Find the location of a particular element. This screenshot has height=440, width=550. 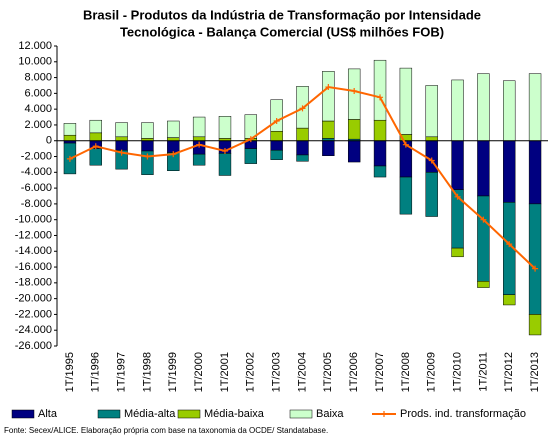

y-tick-label: 4.000 is located at coordinates (38, 109).